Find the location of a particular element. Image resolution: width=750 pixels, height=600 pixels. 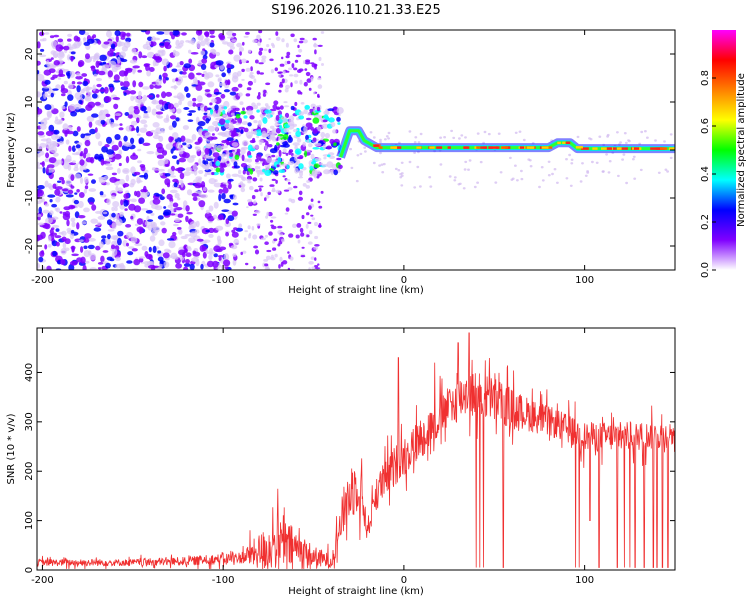

snr-y-label: SNR (10 * v/v) is located at coordinates (11, 448).